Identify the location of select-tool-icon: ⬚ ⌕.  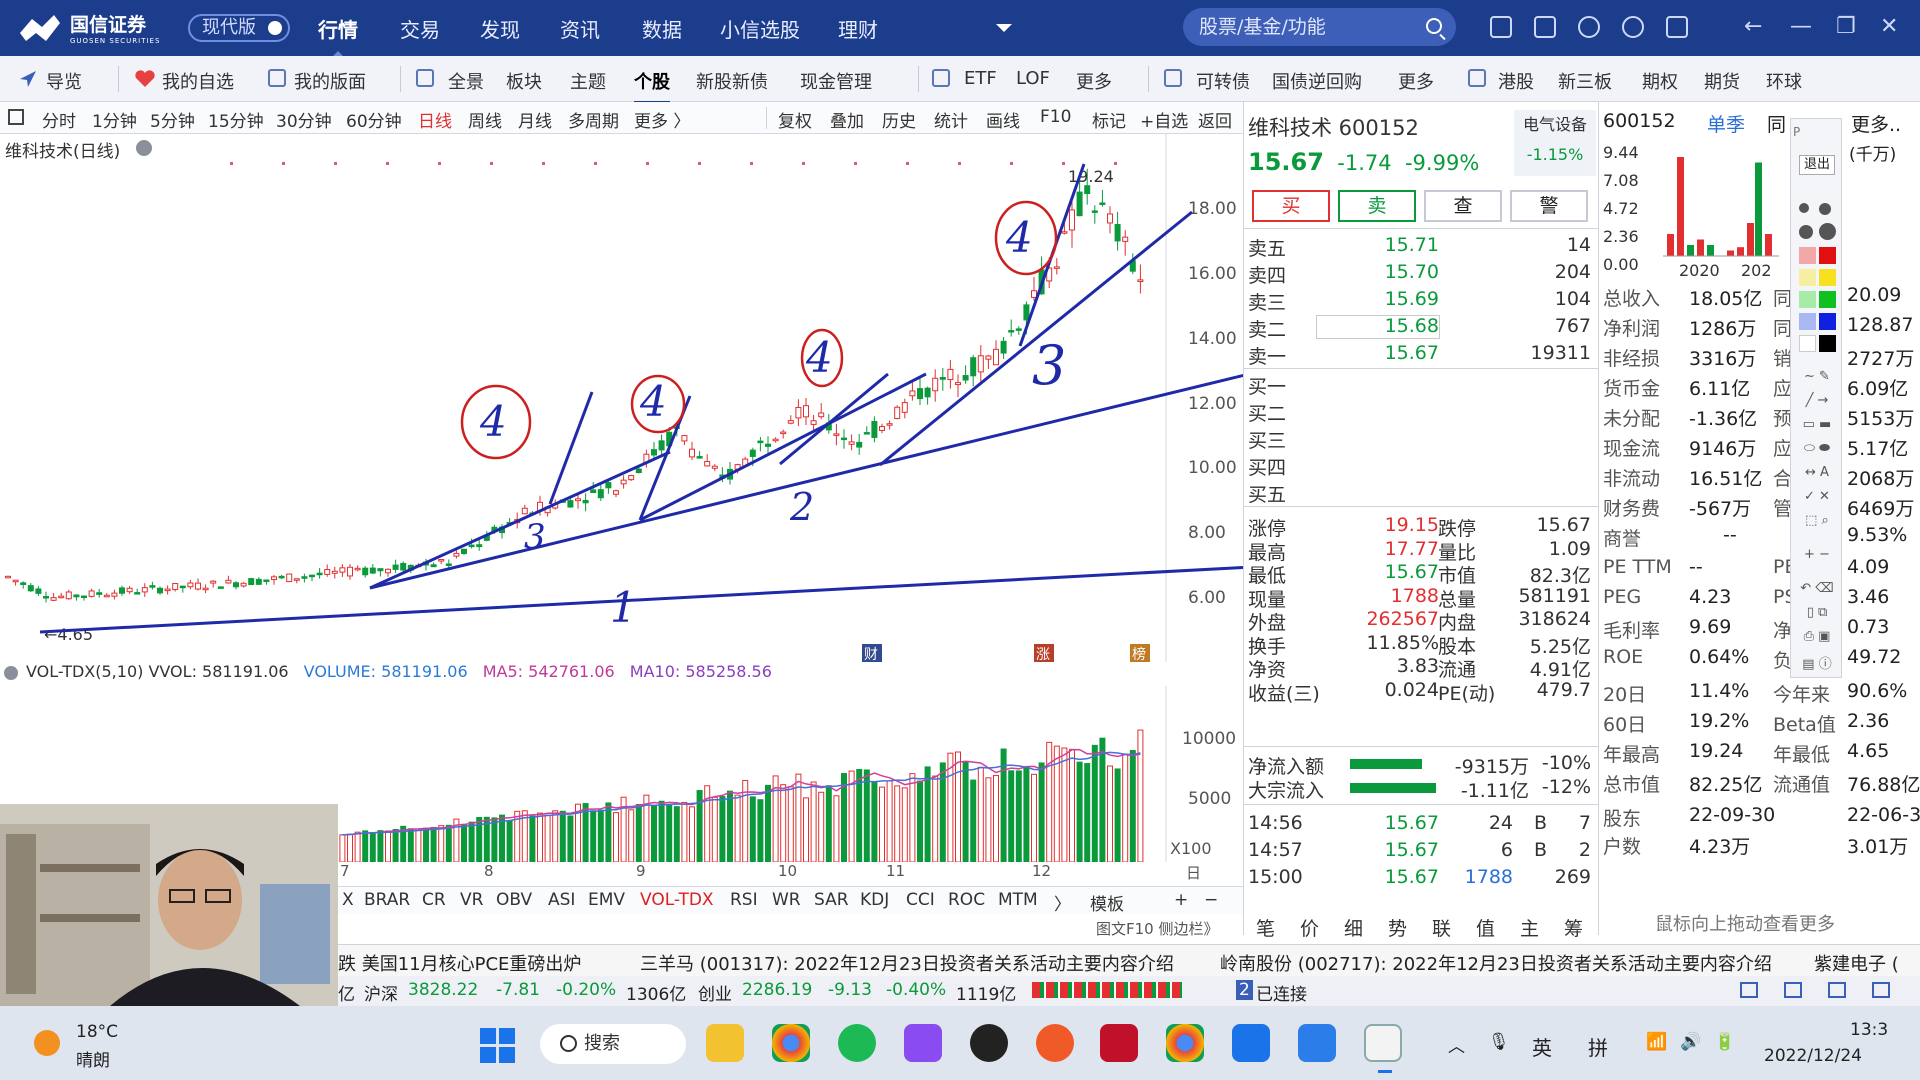
(1817, 520).